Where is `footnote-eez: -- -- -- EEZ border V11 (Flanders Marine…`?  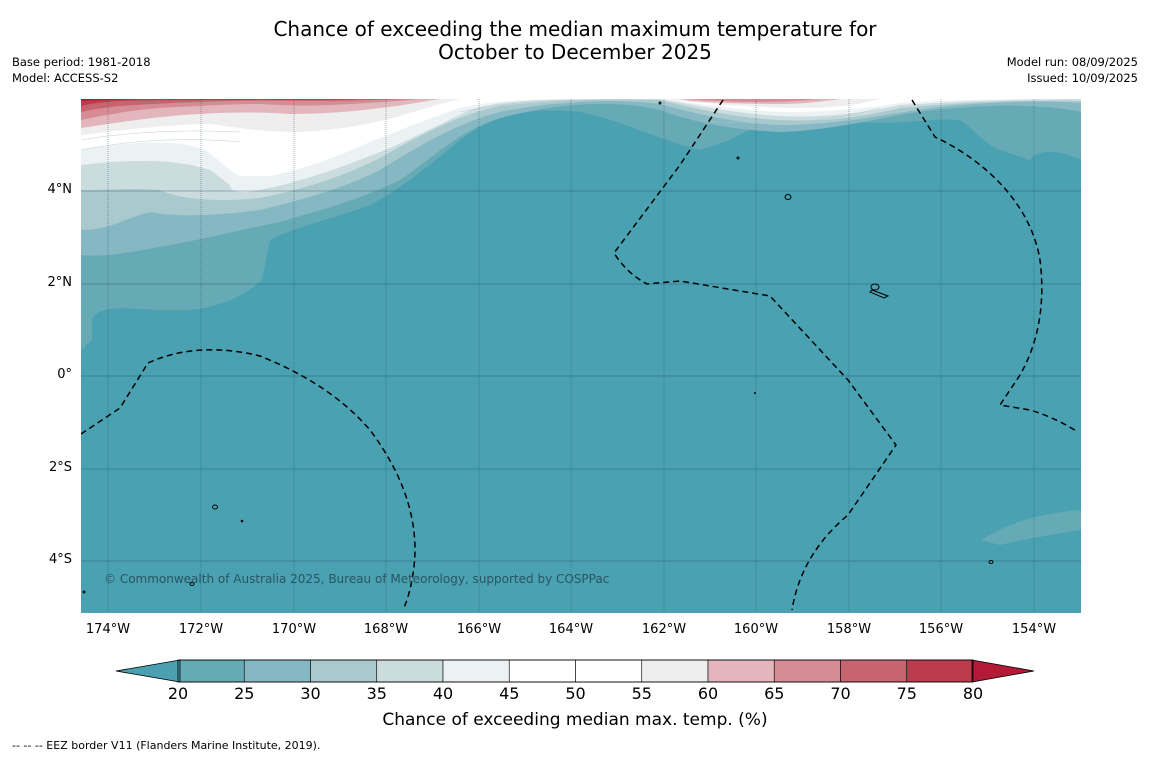 footnote-eez: -- -- -- EEZ border V11 (Flanders Marine… is located at coordinates (166, 745).